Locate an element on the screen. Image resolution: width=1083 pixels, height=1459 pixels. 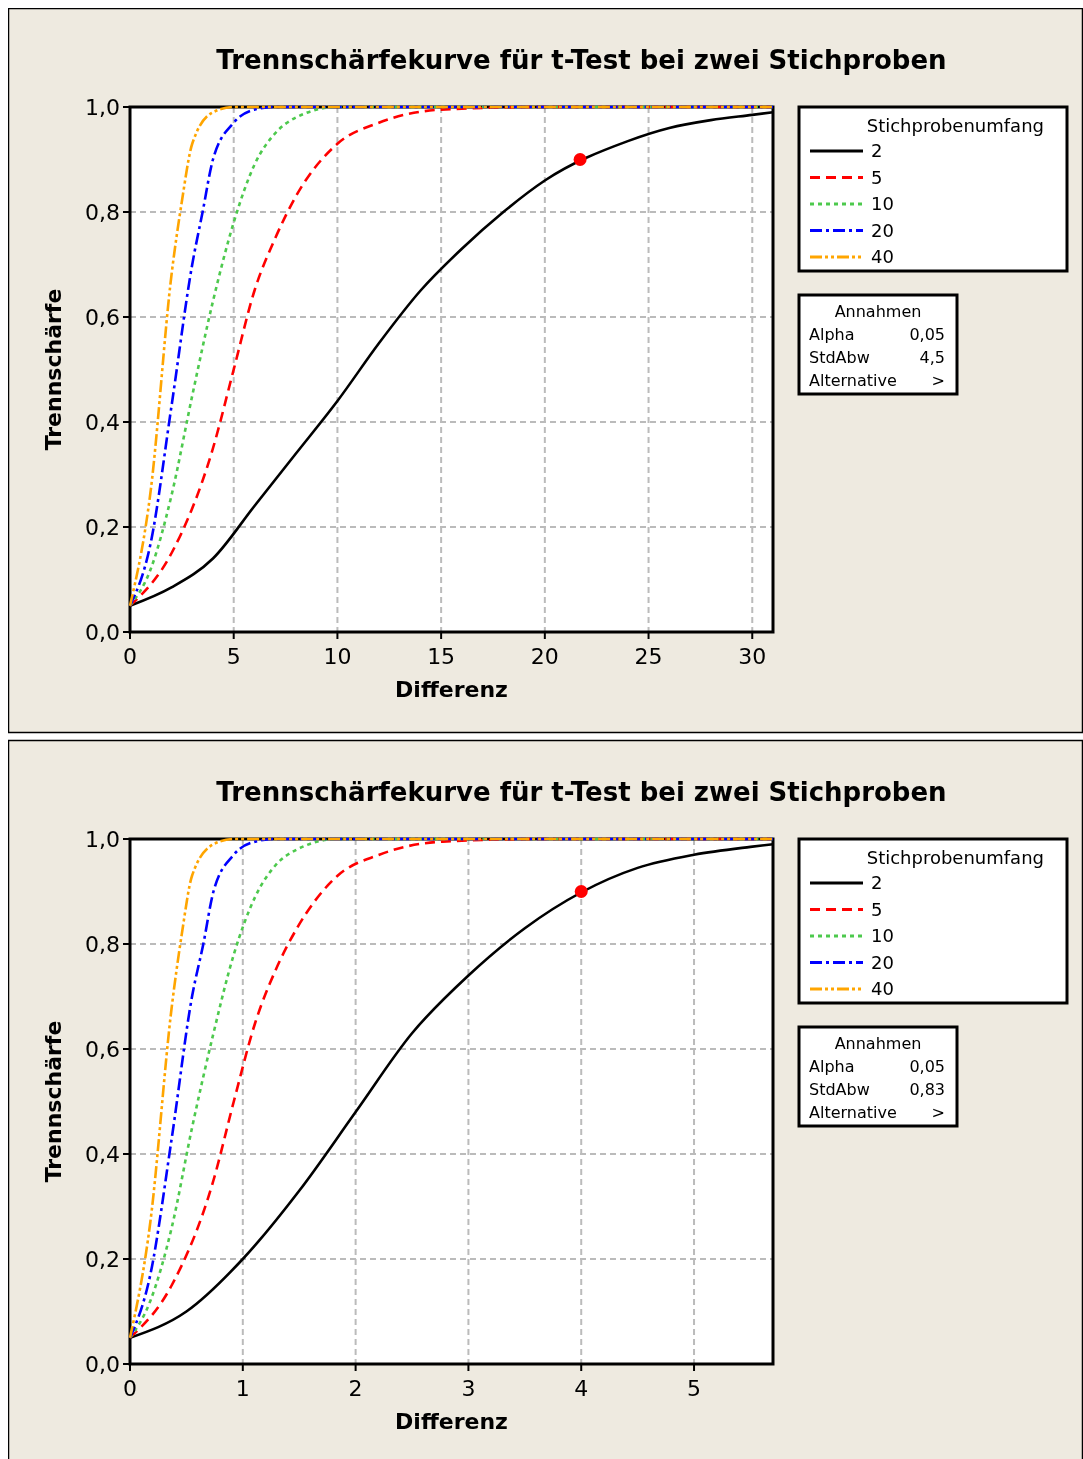
x-tick-label: 1 is located at coordinates (242, 1388).